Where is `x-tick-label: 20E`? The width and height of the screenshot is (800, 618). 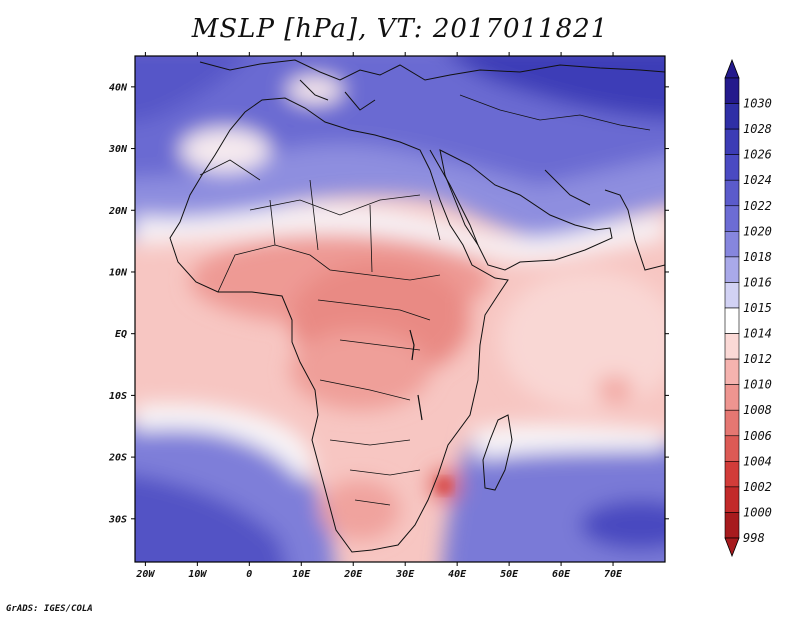 x-tick-label: 20E is located at coordinates (353, 574).